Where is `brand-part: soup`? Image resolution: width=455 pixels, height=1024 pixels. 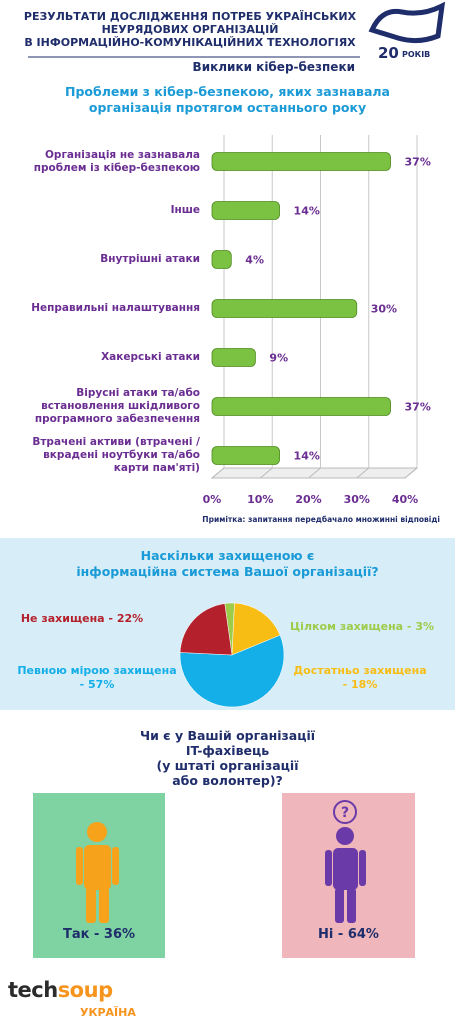 brand-part: soup is located at coordinates (85, 990).